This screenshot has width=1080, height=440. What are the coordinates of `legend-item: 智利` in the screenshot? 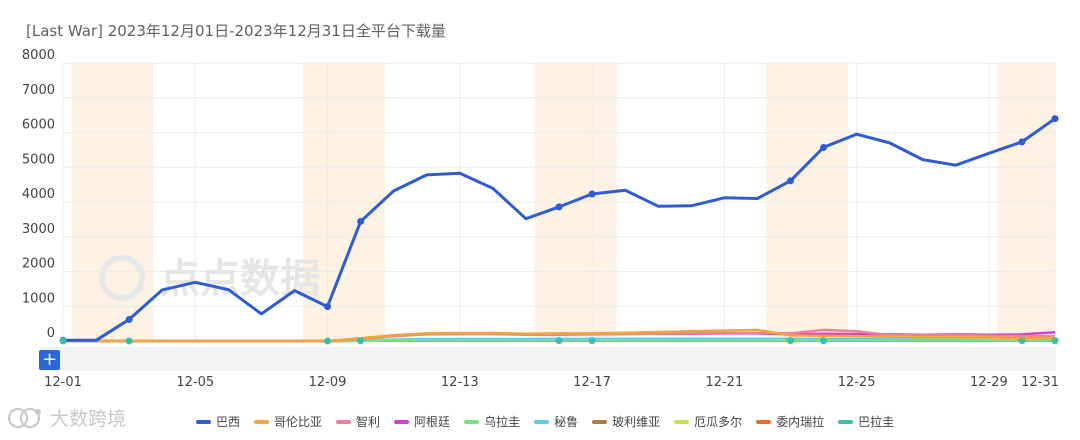 It's located at (358, 421).